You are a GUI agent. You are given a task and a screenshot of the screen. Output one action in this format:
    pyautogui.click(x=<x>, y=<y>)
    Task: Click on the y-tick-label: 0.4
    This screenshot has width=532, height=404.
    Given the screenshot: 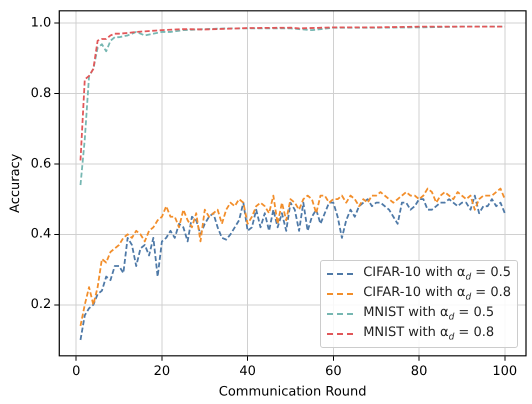 What is the action you would take?
    pyautogui.click(x=41, y=234)
    